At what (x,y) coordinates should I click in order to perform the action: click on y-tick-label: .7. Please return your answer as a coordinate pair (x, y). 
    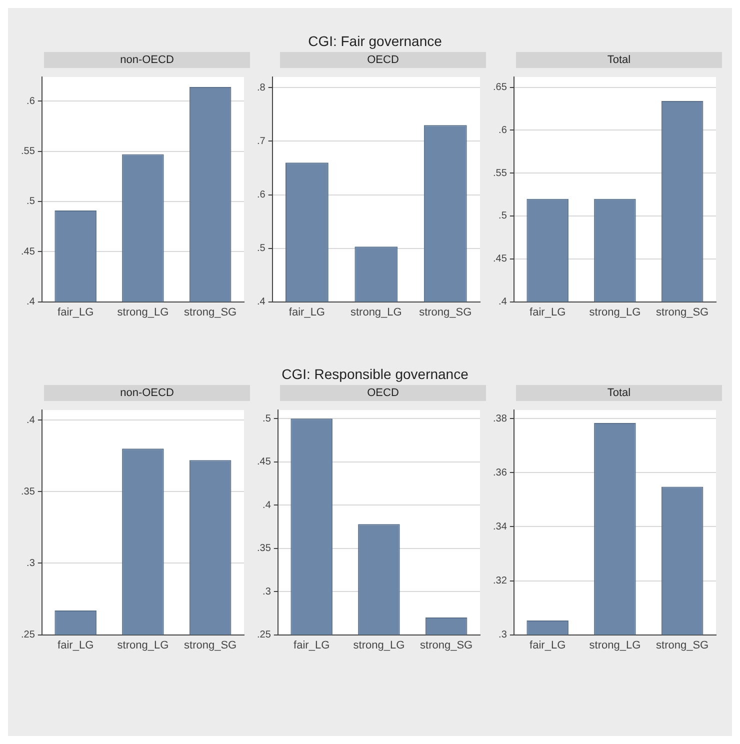
    Looking at the image, I should click on (261, 141).